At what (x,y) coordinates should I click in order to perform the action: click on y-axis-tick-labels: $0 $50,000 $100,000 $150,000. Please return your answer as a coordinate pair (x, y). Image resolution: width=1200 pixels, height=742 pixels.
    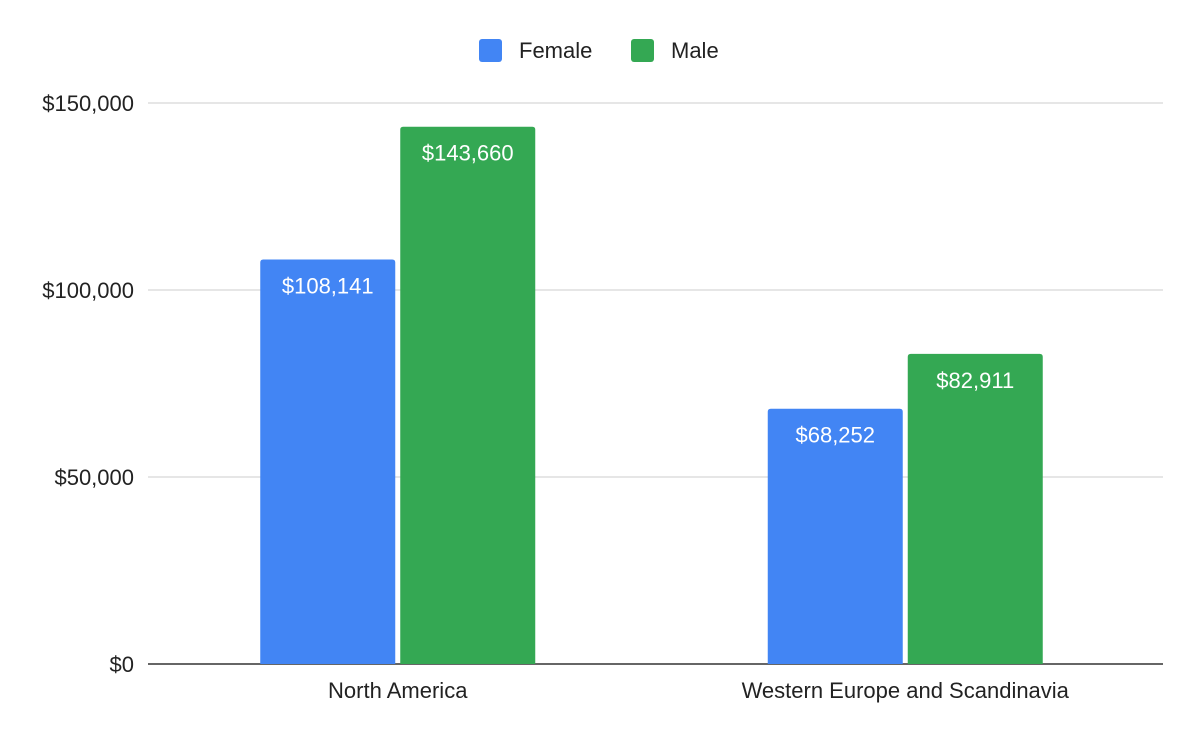
    Looking at the image, I should click on (88, 384).